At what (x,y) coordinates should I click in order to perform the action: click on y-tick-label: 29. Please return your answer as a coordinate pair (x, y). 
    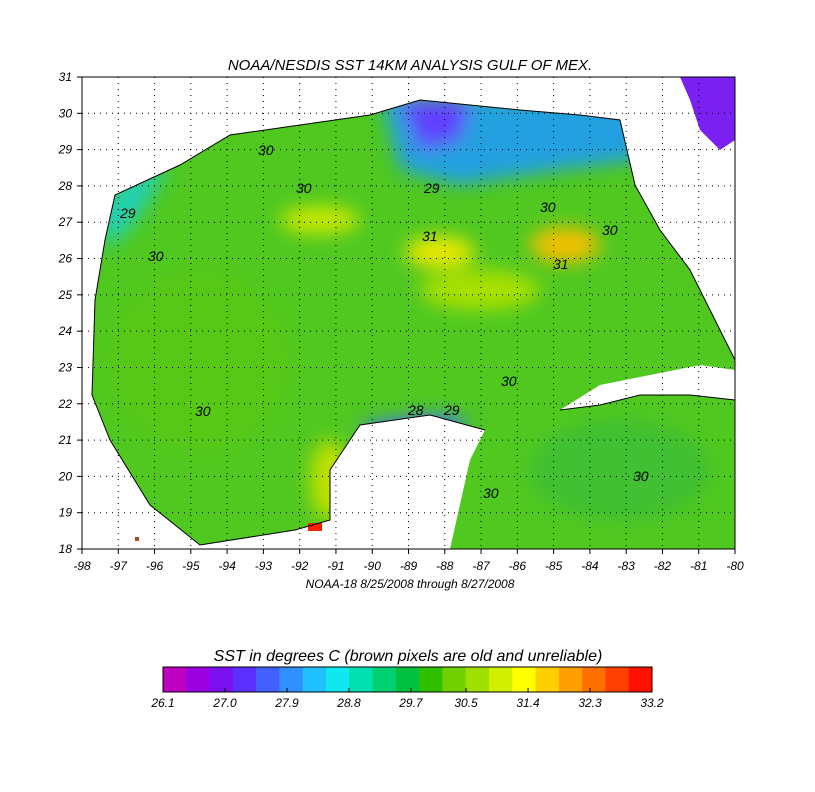
    Looking at the image, I should click on (65, 150).